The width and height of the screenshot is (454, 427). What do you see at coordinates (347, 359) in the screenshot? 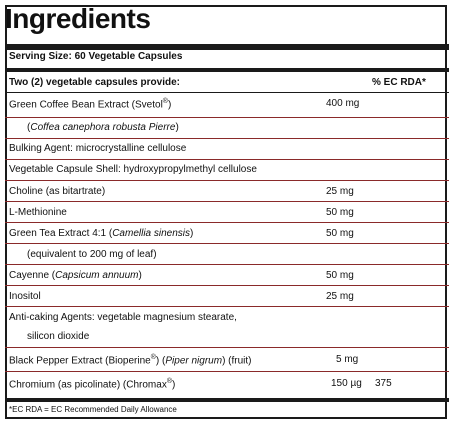
I see `ingredient-amount: 5 mg` at bounding box center [347, 359].